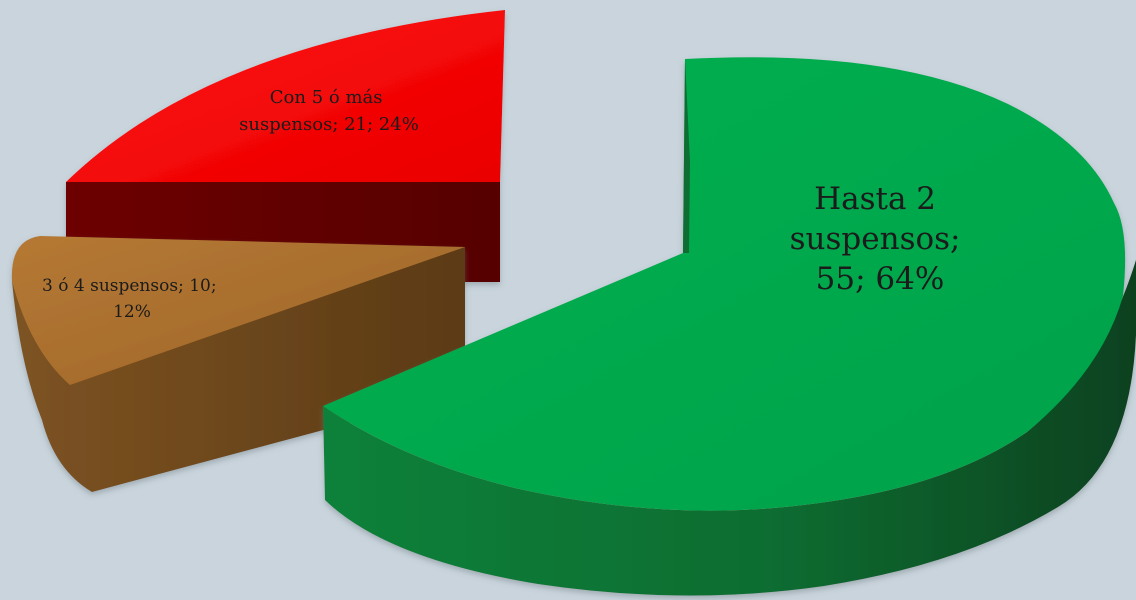  I want to click on label-hasta-2-line-2: suspensos;, so click(875, 239).